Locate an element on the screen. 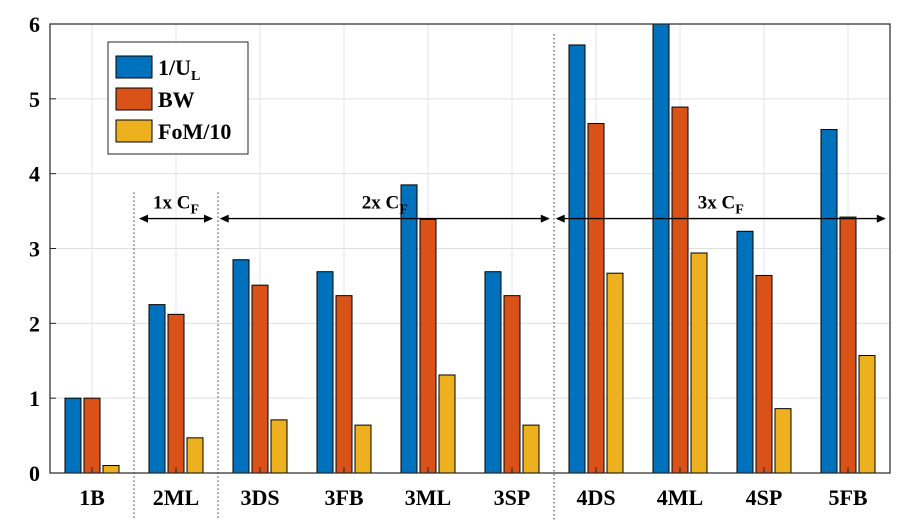 The image size is (915, 528). bar-fom-10-3fb is located at coordinates (363, 449).